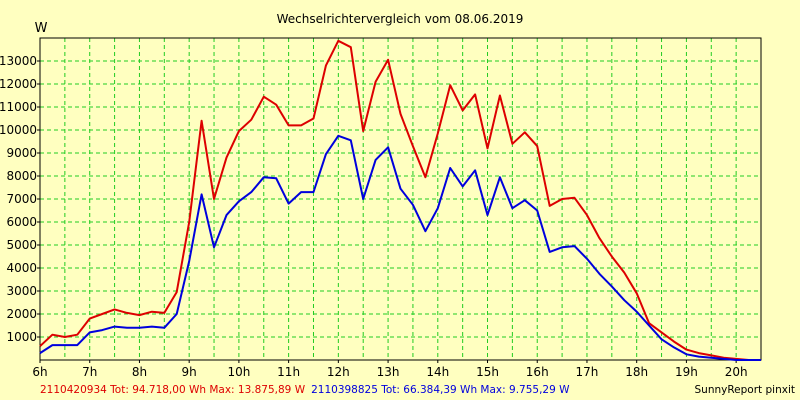 The image size is (800, 400). What do you see at coordinates (487, 372) in the screenshot?
I see `x-tick-label: 15h` at bounding box center [487, 372].